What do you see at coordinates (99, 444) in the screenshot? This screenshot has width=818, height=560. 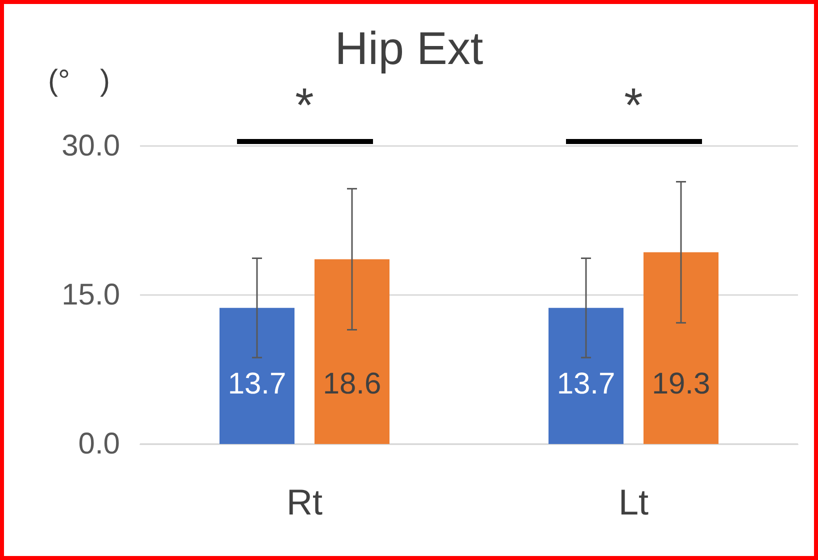 I see `y-tick-label: 0.0` at bounding box center [99, 444].